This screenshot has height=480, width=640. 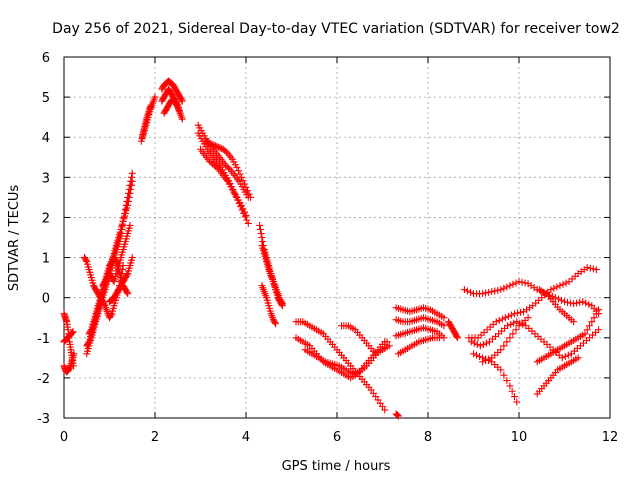 What do you see at coordinates (519, 437) in the screenshot?
I see `x-tick-label: 10` at bounding box center [519, 437].